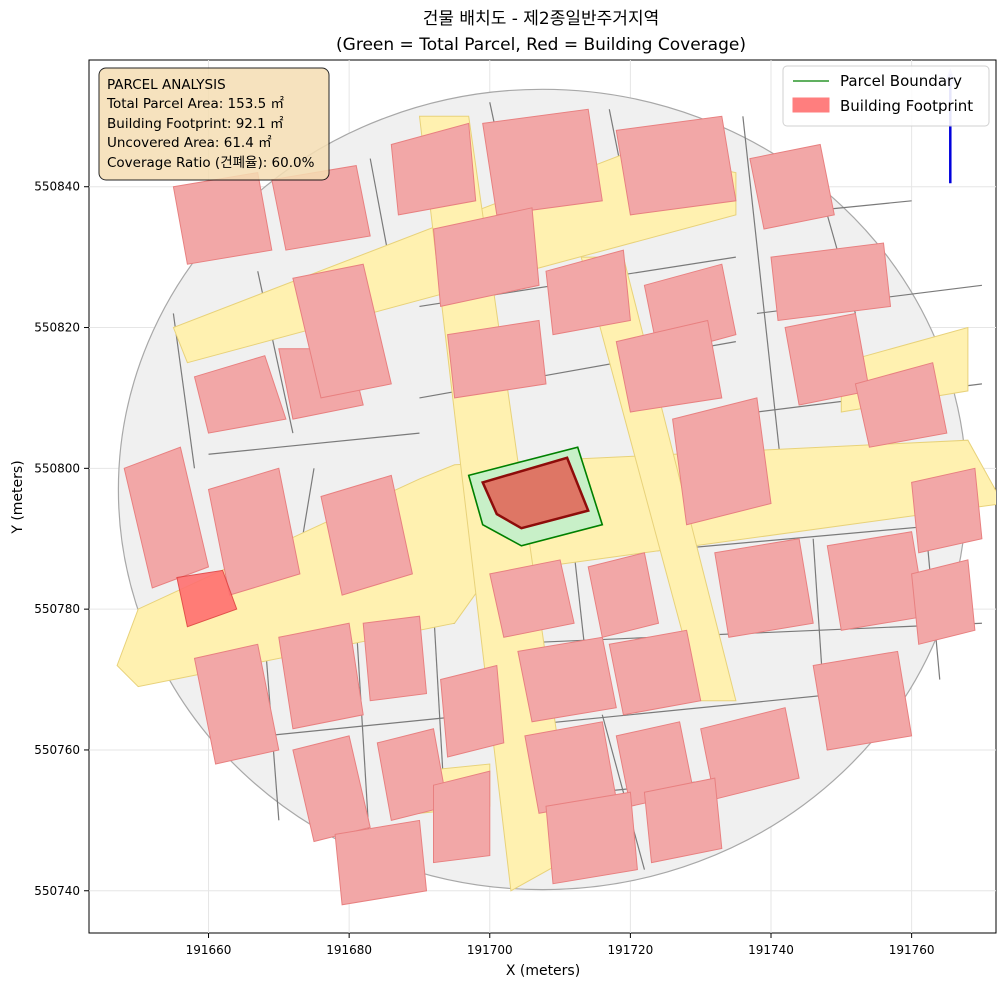 This screenshot has height=990, width=1007. I want to click on legend-parcel-label: Parcel Boundary, so click(901, 81).